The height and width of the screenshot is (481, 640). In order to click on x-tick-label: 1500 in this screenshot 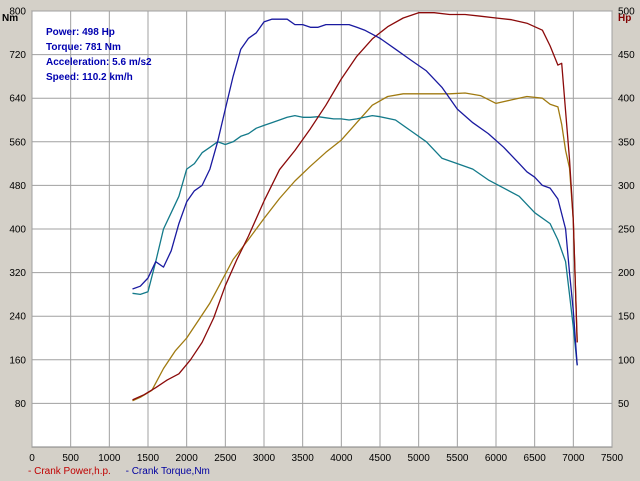, I will do `click(148, 458)`.